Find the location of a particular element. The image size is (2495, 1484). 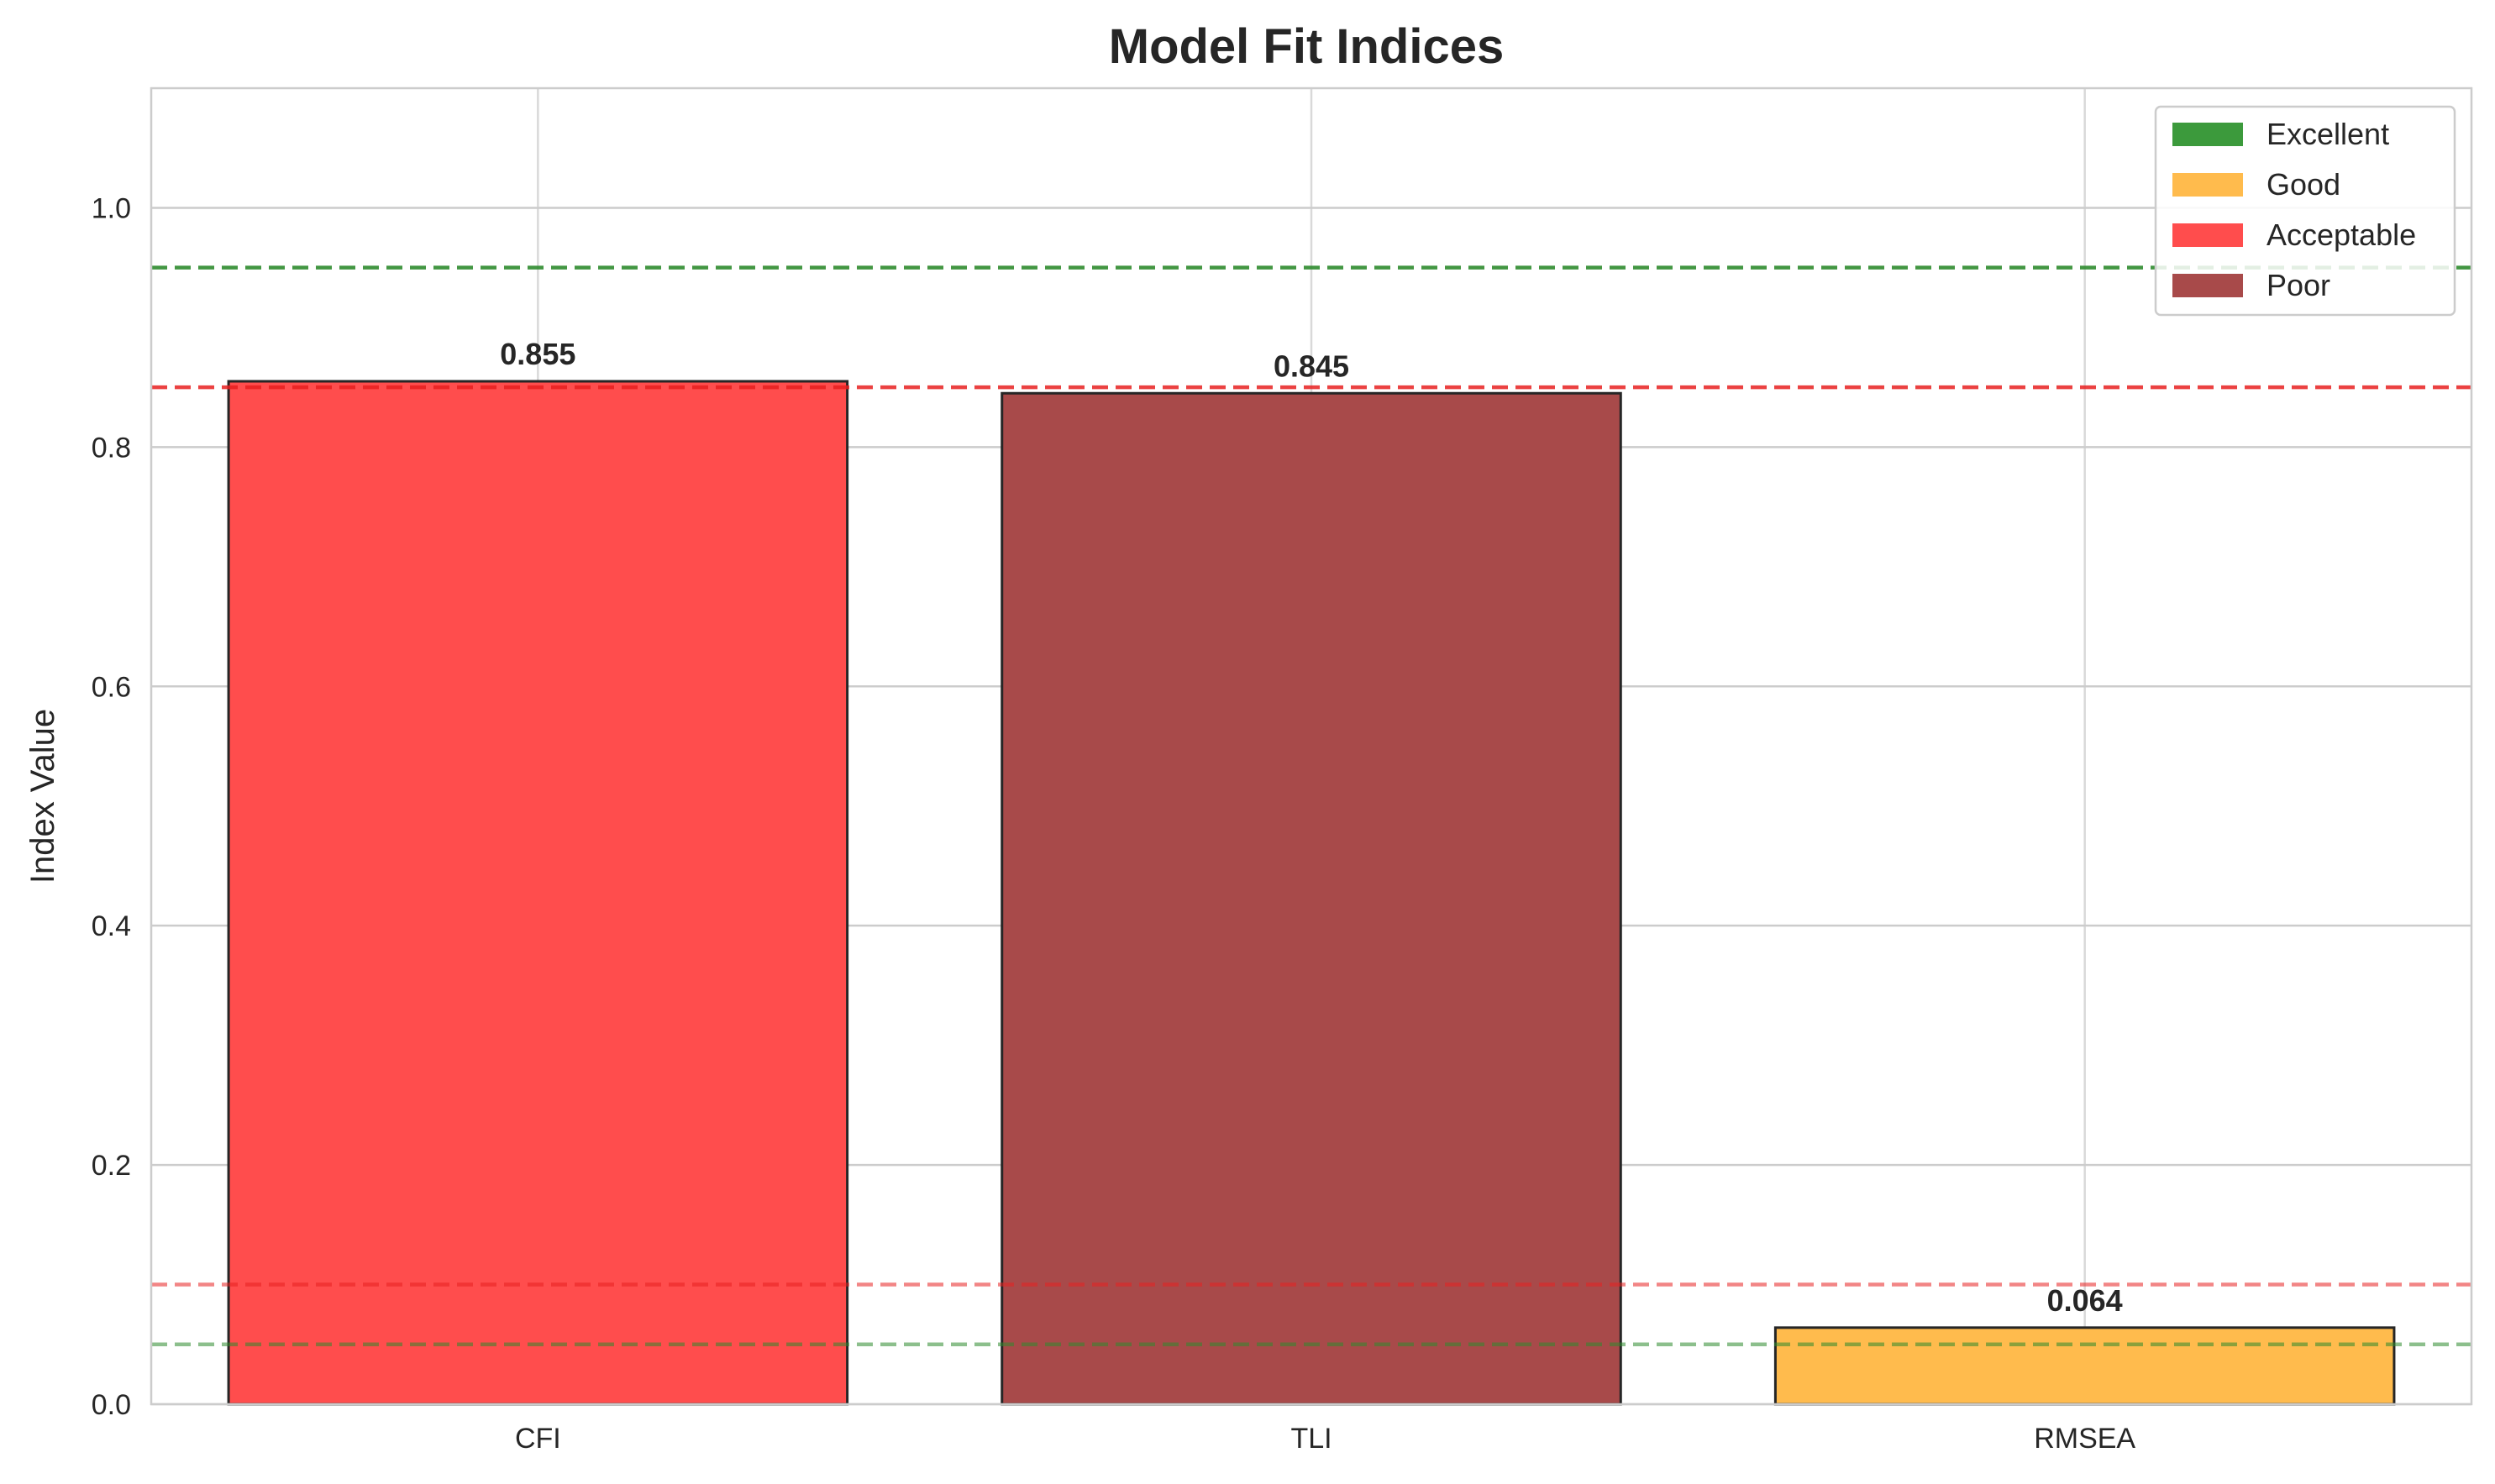

y-tick-label: 1.0 is located at coordinates (111, 208).